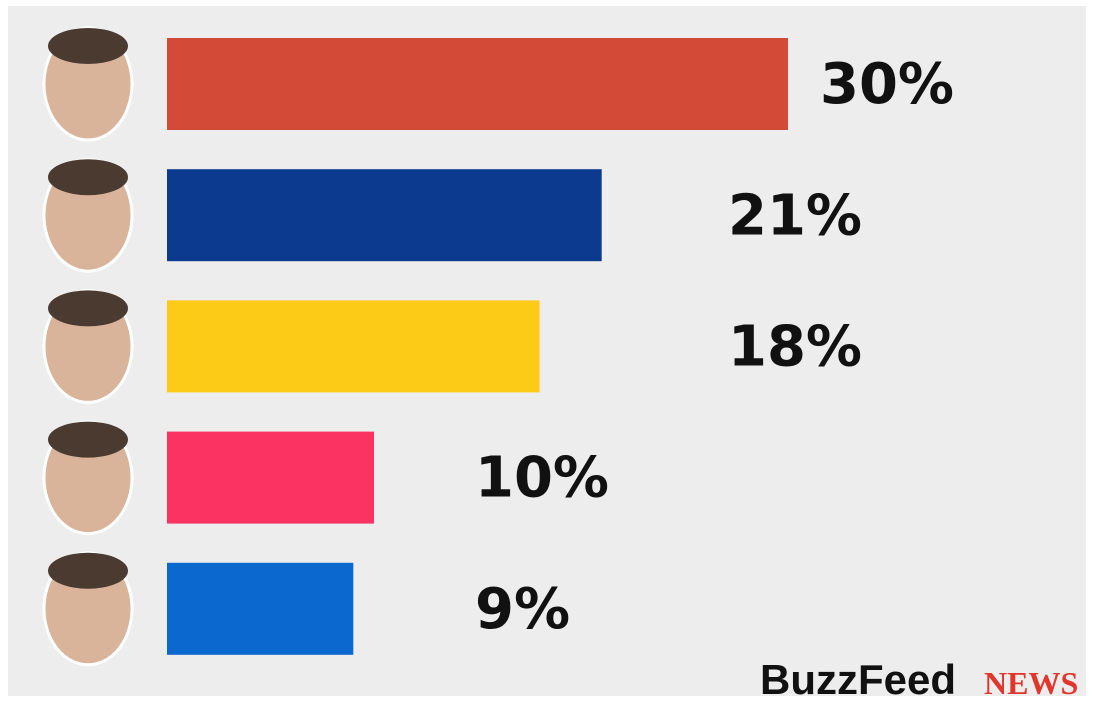 This screenshot has height=702, width=1094. I want to click on value-label: 30%, so click(887, 84).